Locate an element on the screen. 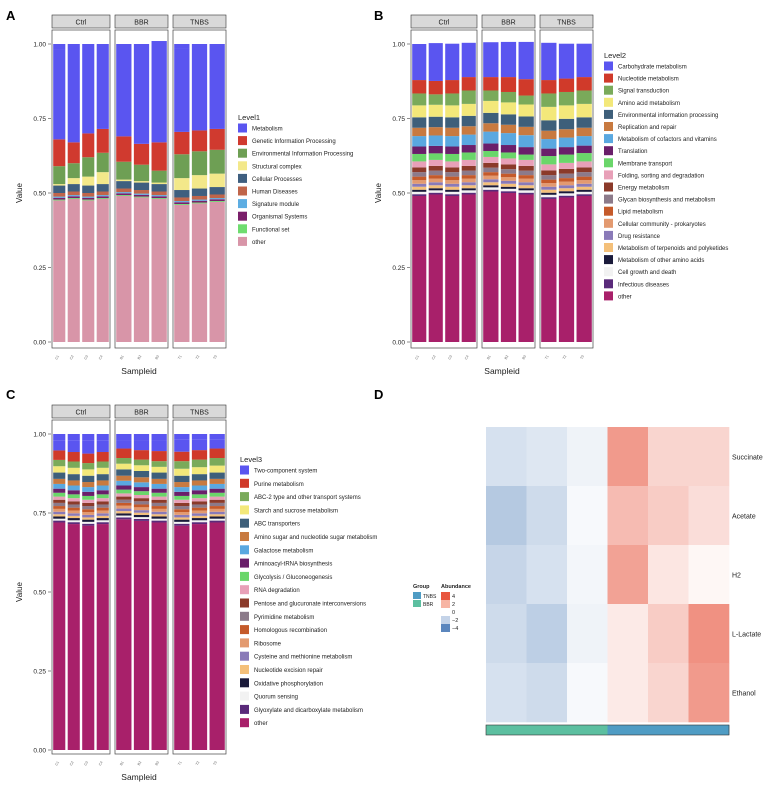  legend-title: Level1 is located at coordinates (249, 117).